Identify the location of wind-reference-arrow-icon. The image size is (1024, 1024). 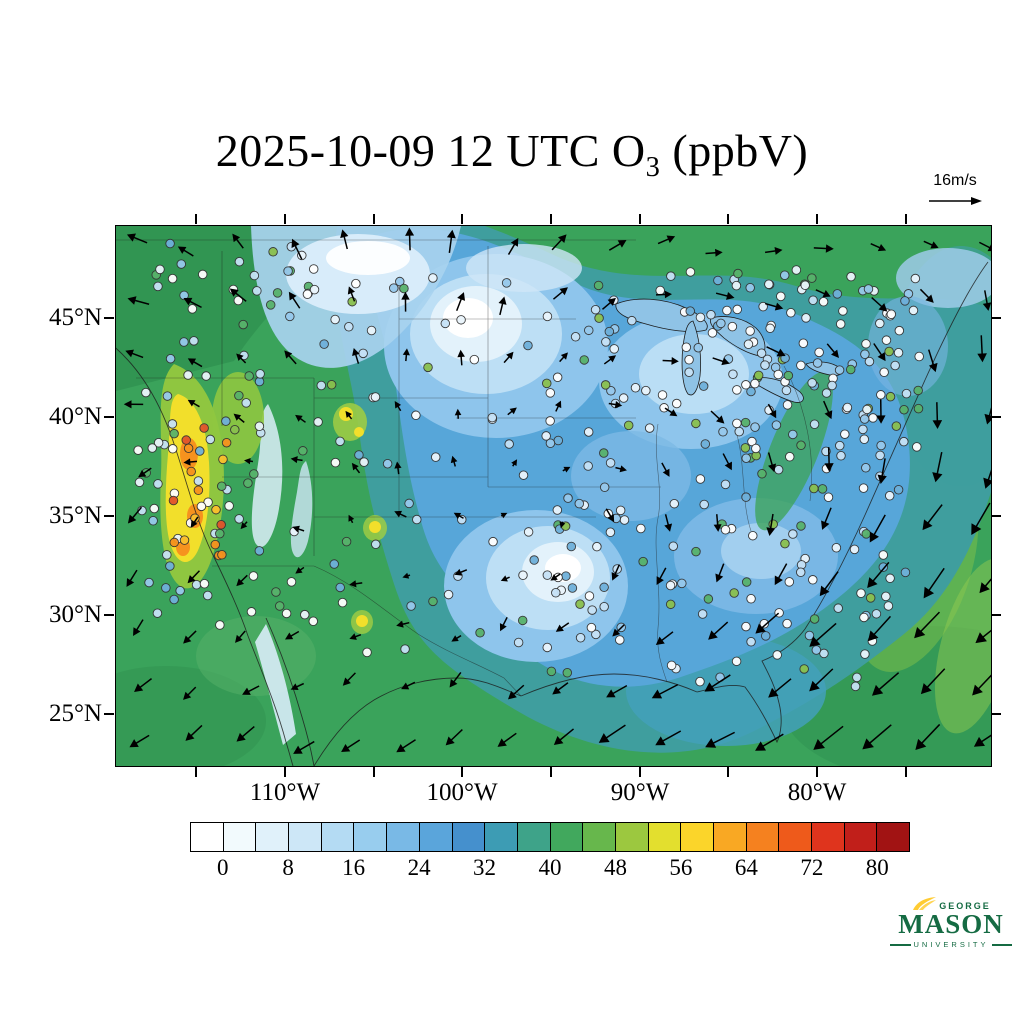
(955, 201).